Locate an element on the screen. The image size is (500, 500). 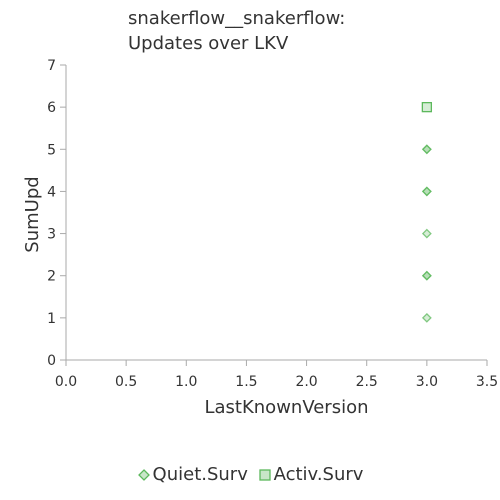
legend-label-activ-surv: Activ.Surv is located at coordinates (318, 474).